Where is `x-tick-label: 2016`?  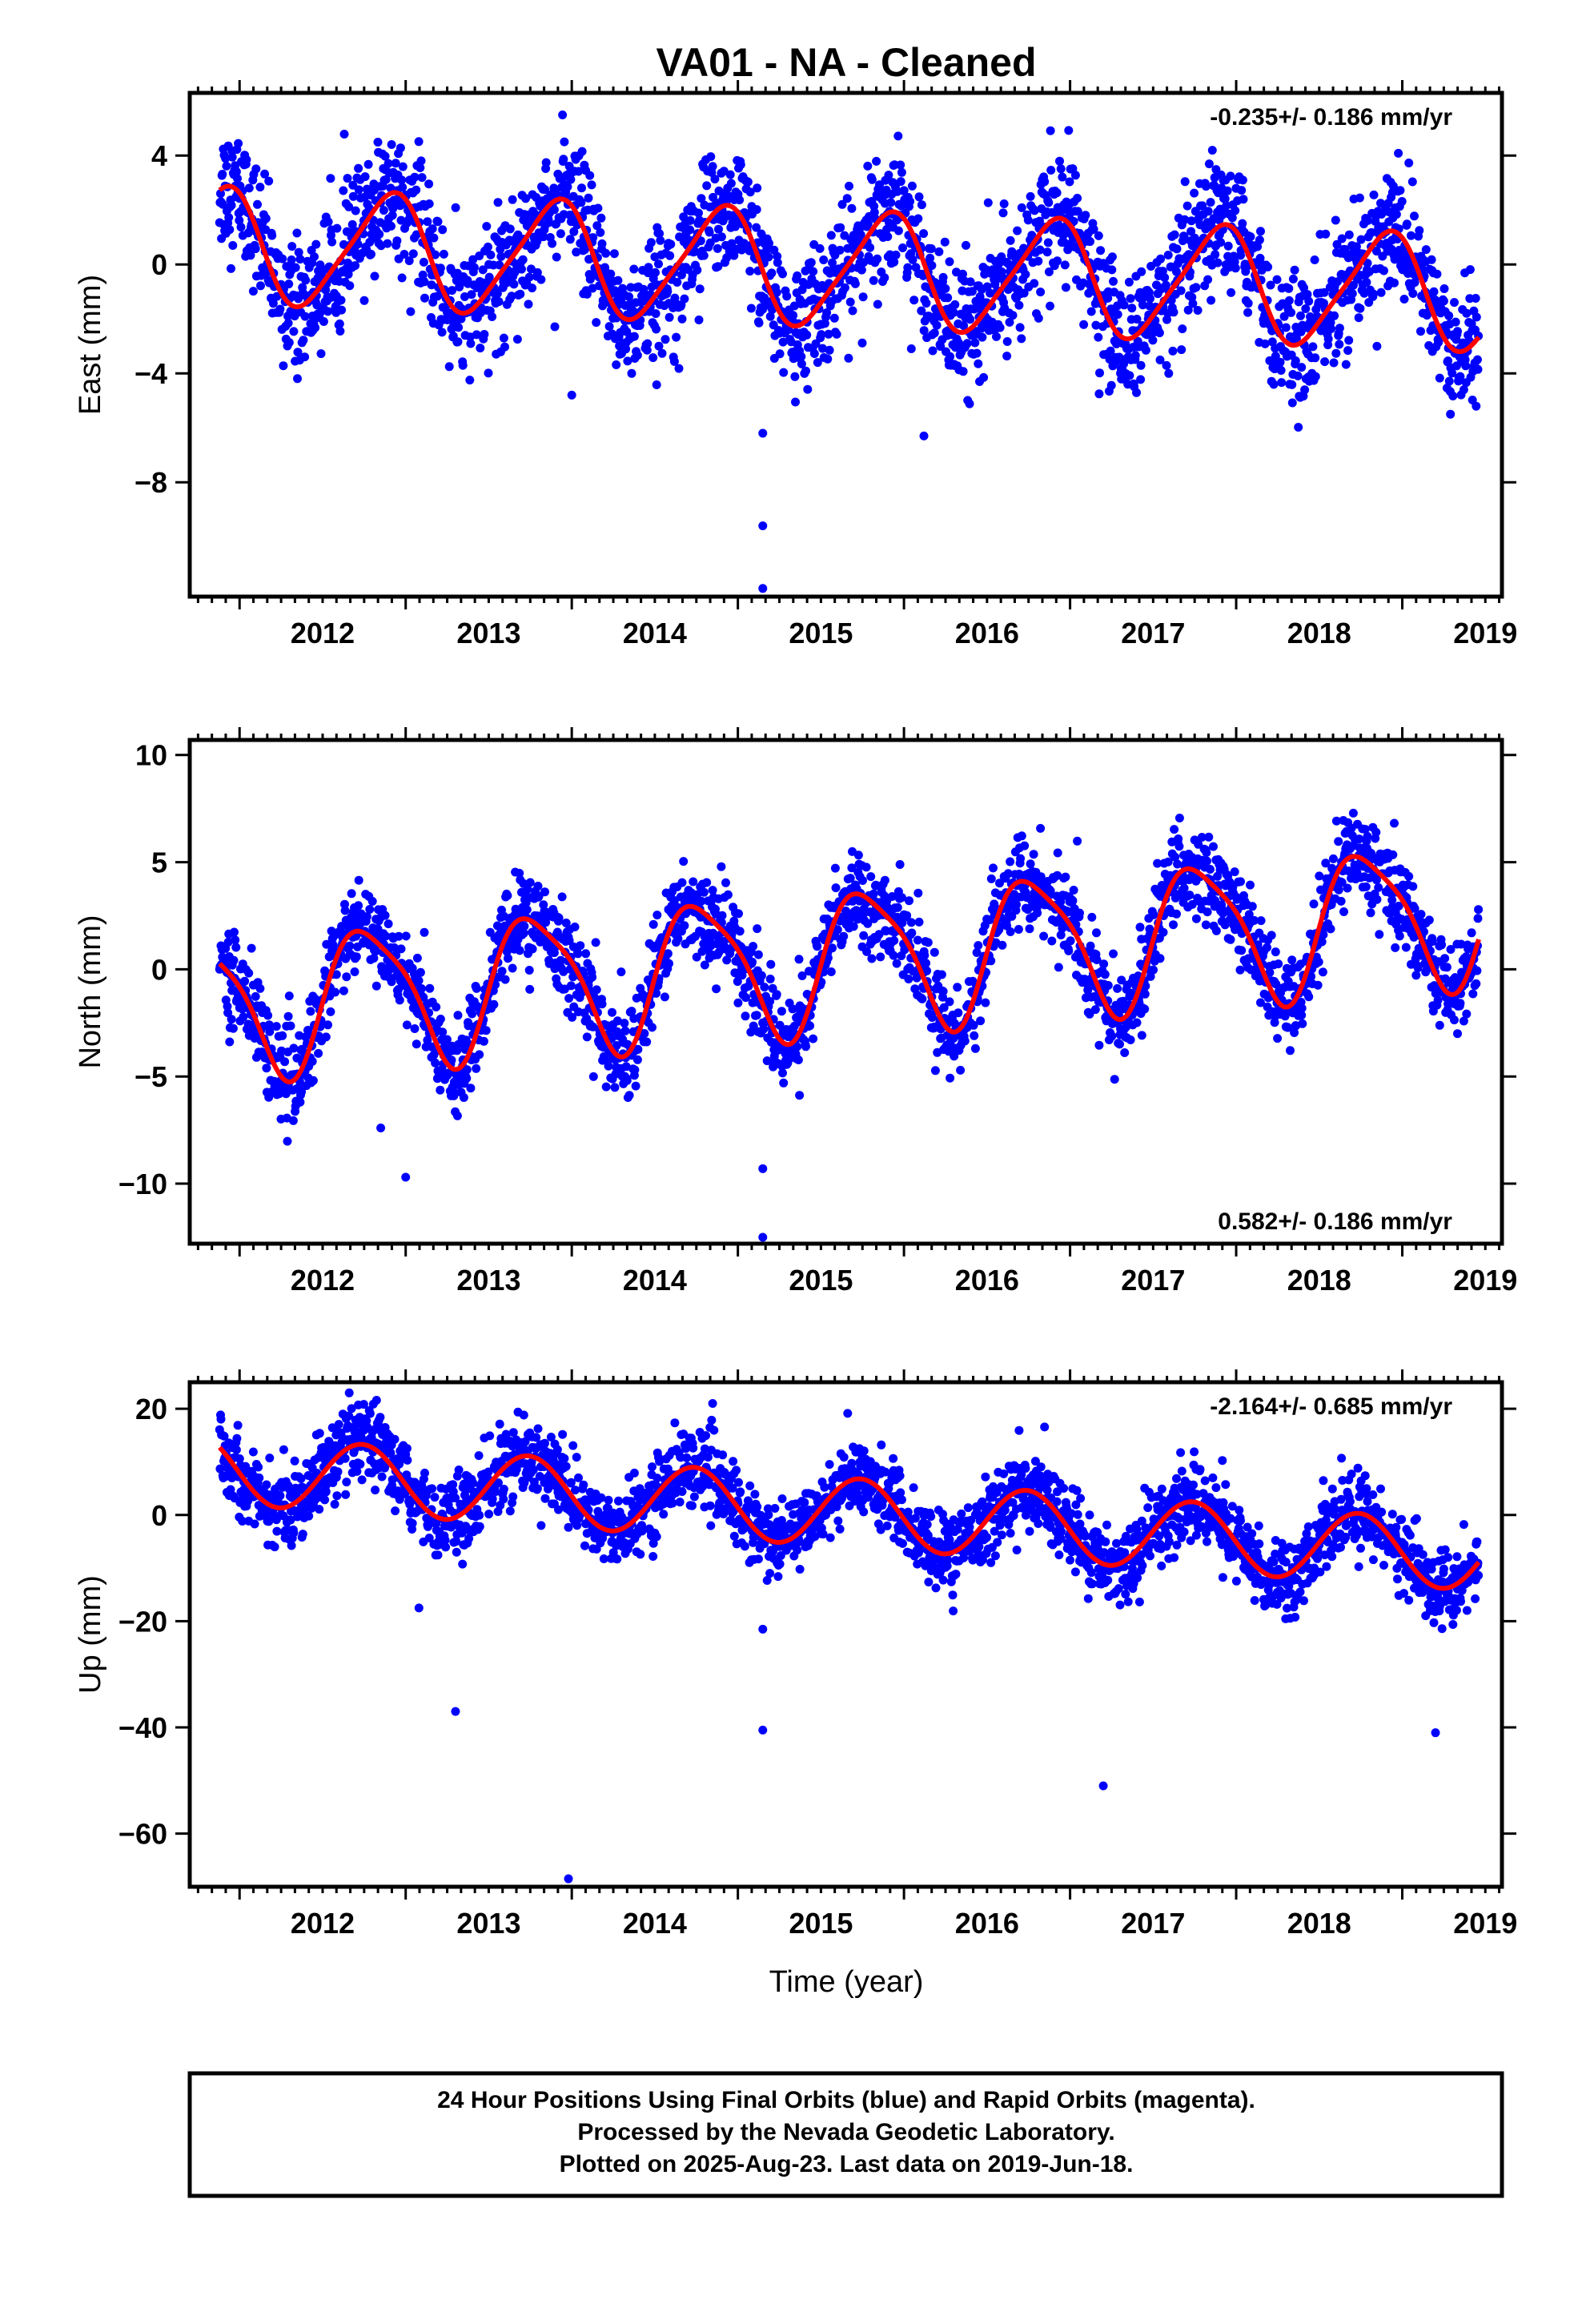 x-tick-label: 2016 is located at coordinates (987, 633).